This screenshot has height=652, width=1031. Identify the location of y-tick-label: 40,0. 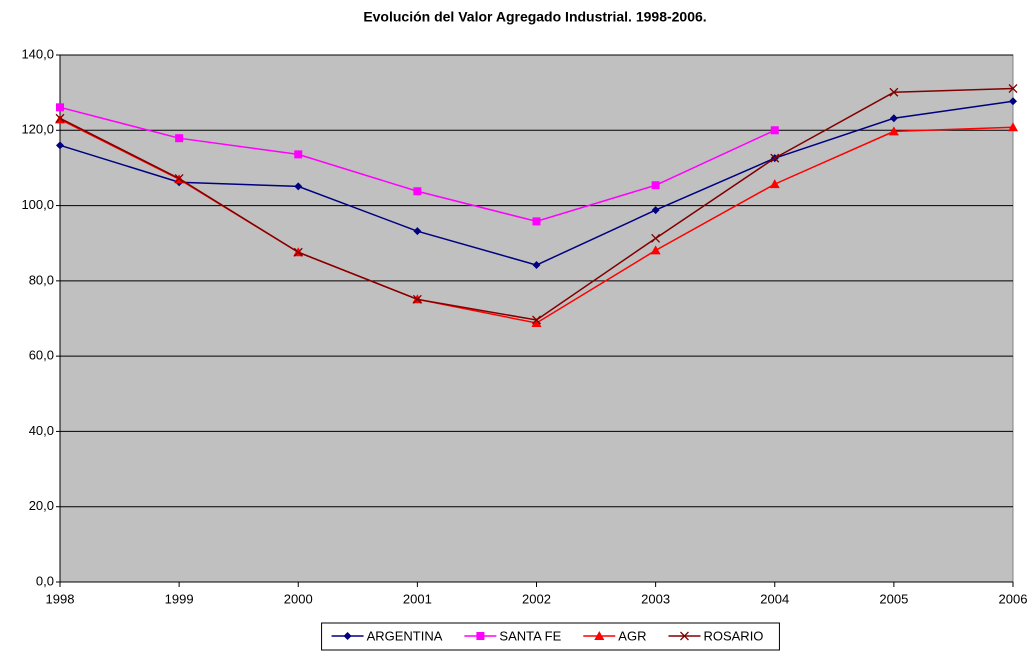
(41, 430).